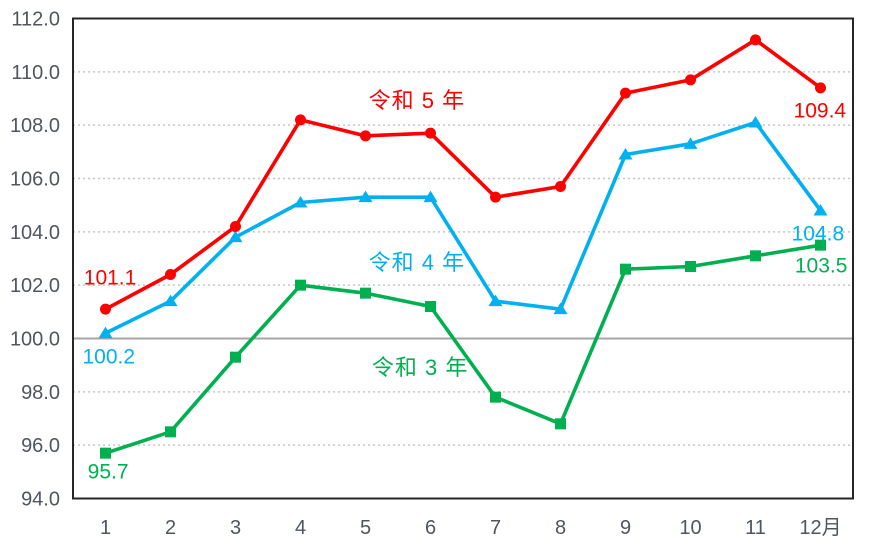 The width and height of the screenshot is (873, 552). What do you see at coordinates (821, 265) in the screenshot?
I see `series-reiwa3-point-label: 103.5` at bounding box center [821, 265].